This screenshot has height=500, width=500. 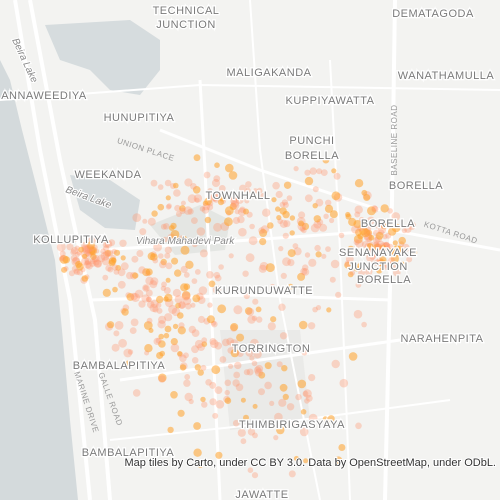 I want to click on road, so click(x=390, y=250).